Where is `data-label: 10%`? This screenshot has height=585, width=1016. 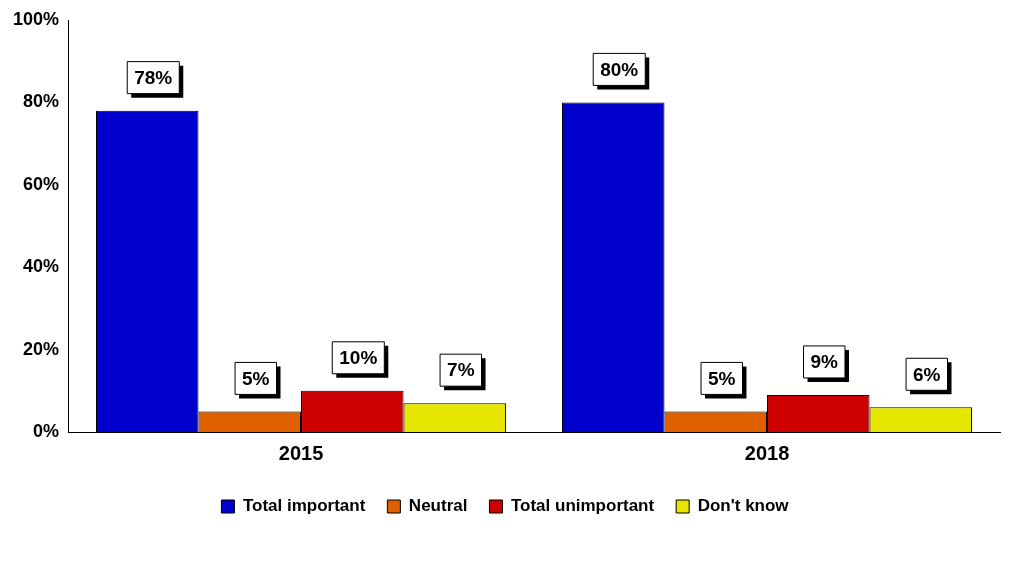 data-label: 10% is located at coordinates (358, 358).